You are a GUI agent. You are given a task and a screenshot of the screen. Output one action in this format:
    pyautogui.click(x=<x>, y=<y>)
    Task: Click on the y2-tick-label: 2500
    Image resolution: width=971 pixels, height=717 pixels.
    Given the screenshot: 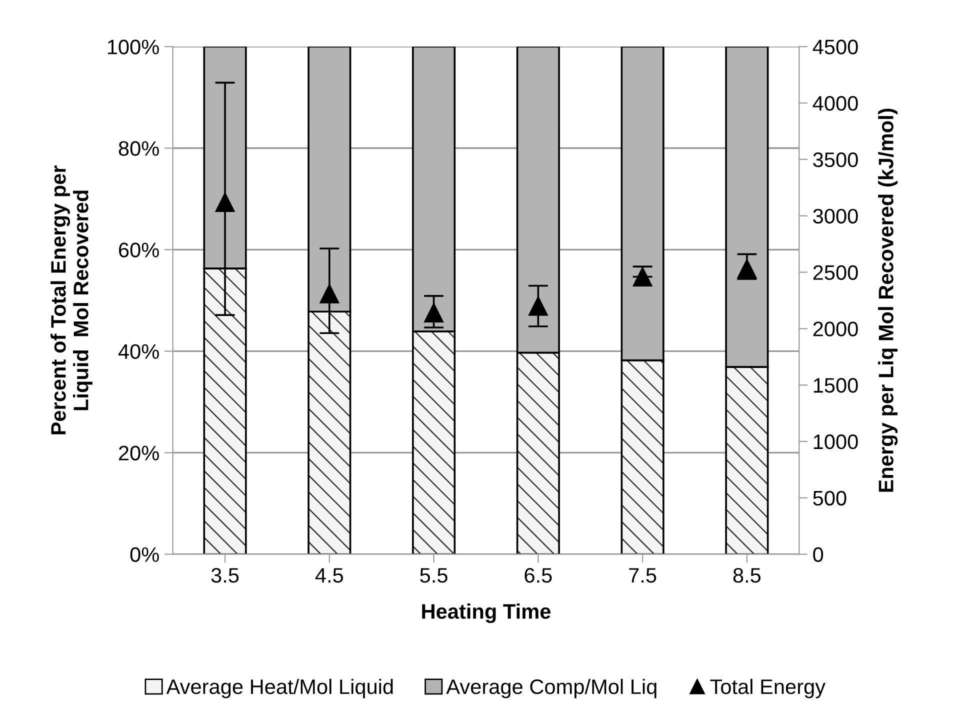 What is the action you would take?
    pyautogui.click(x=835, y=272)
    